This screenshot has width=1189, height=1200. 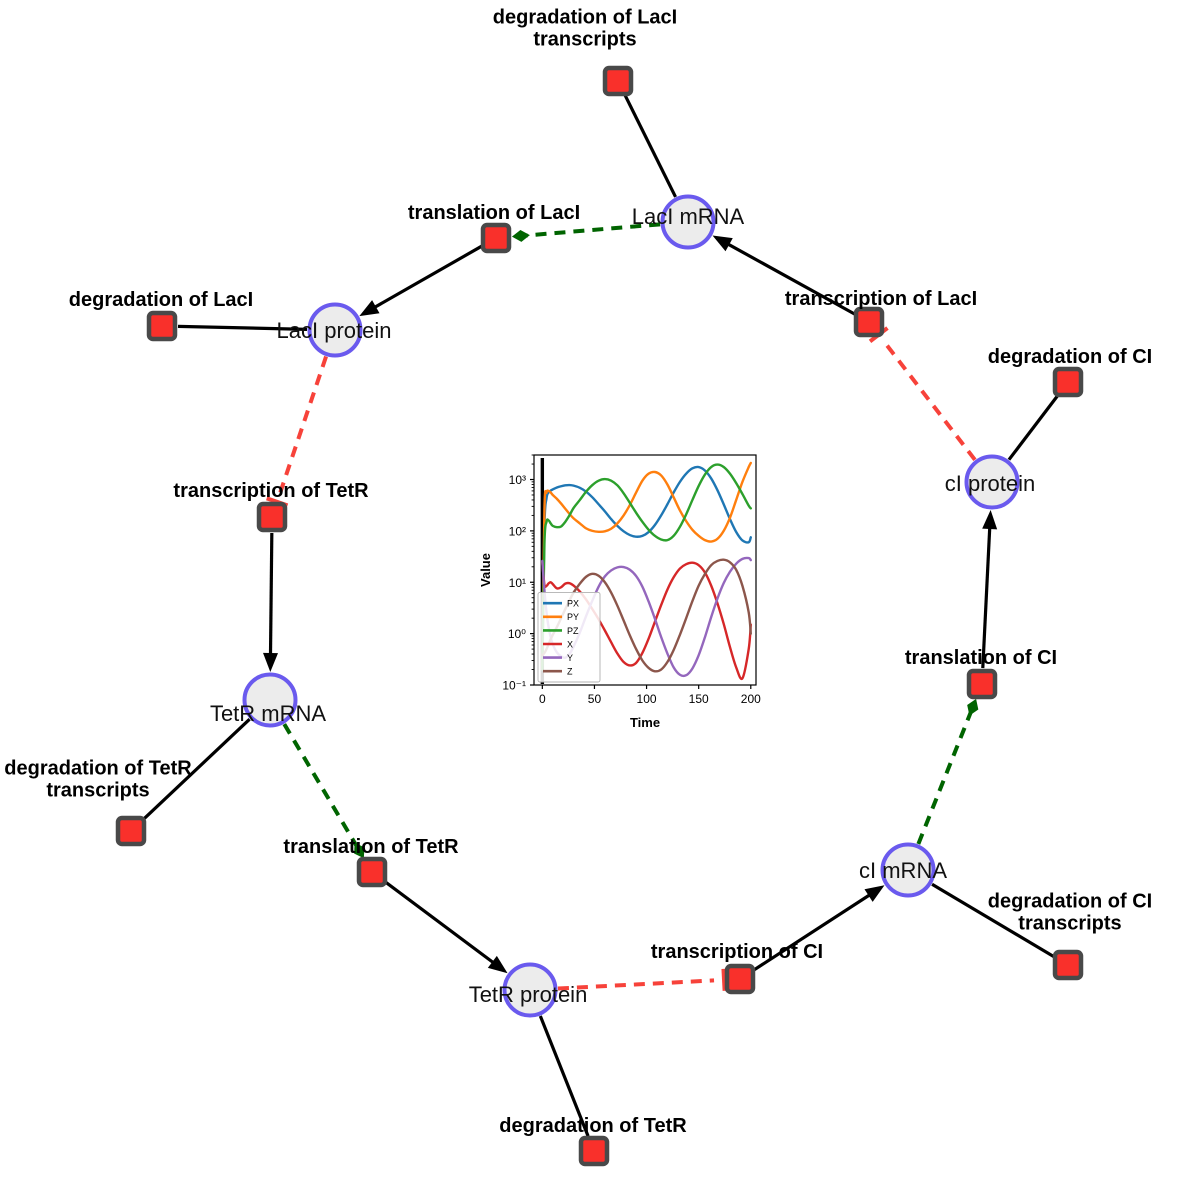 What do you see at coordinates (908, 870) in the screenshot?
I see `species-node-ci_mrna` at bounding box center [908, 870].